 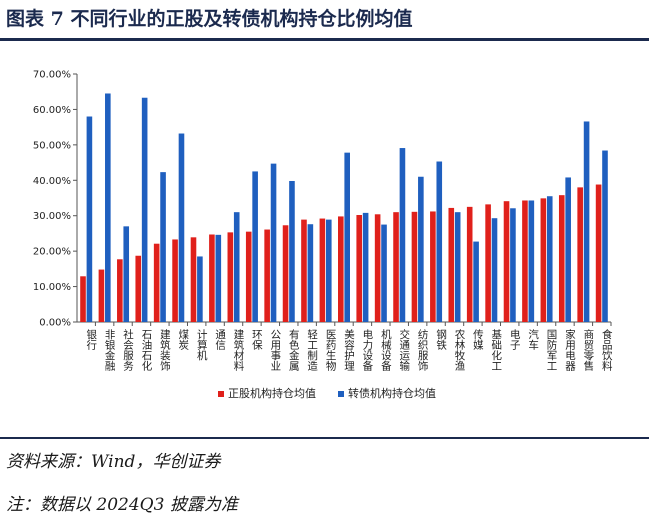 I want to click on x-tick-label: 商贸零售, so click(x=588, y=350).